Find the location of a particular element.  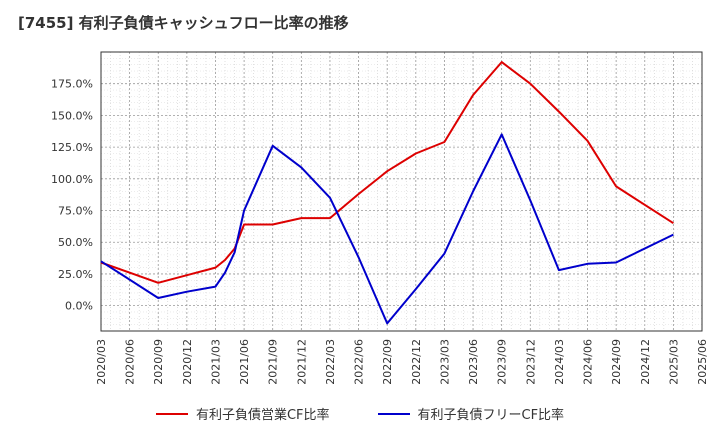

y-tick-label: 175.0% is located at coordinates (72, 84).